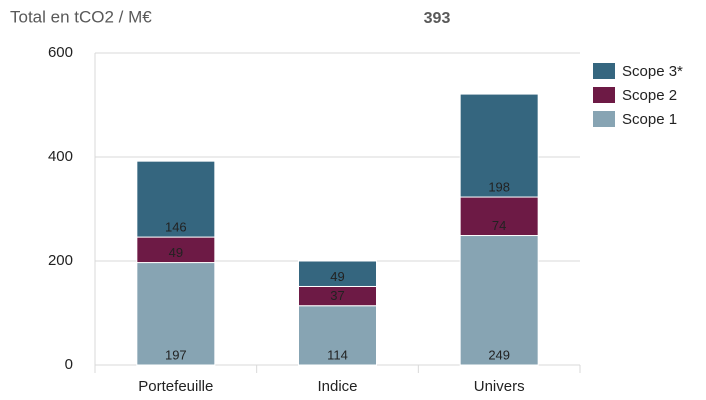  What do you see at coordinates (176, 354) in the screenshot?
I see `data-label: 197` at bounding box center [176, 354].